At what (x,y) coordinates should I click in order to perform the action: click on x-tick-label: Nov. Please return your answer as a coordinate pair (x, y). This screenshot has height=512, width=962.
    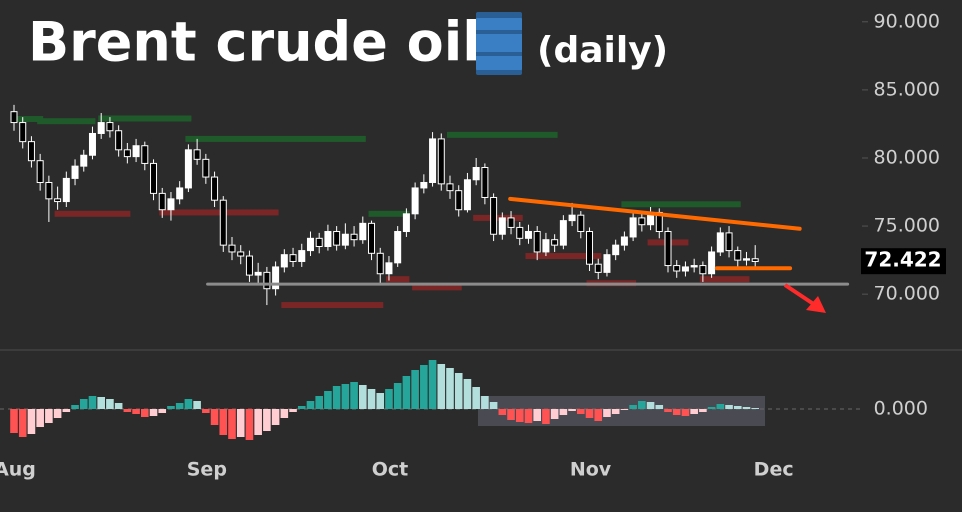
    Looking at the image, I should click on (591, 470).